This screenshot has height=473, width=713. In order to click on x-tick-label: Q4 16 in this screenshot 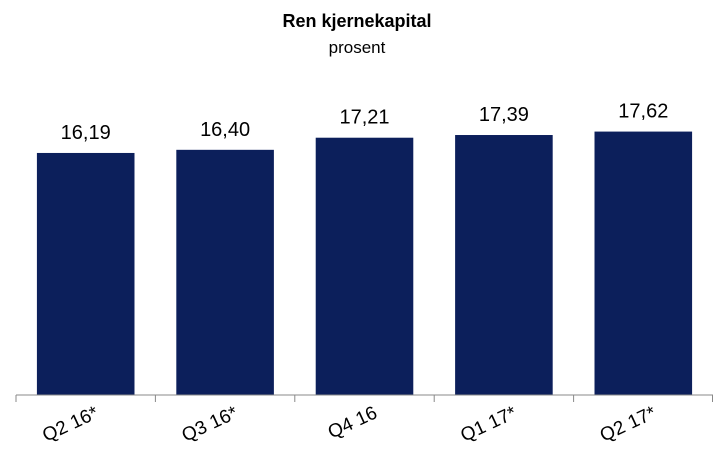, I will do `click(353, 422)`.